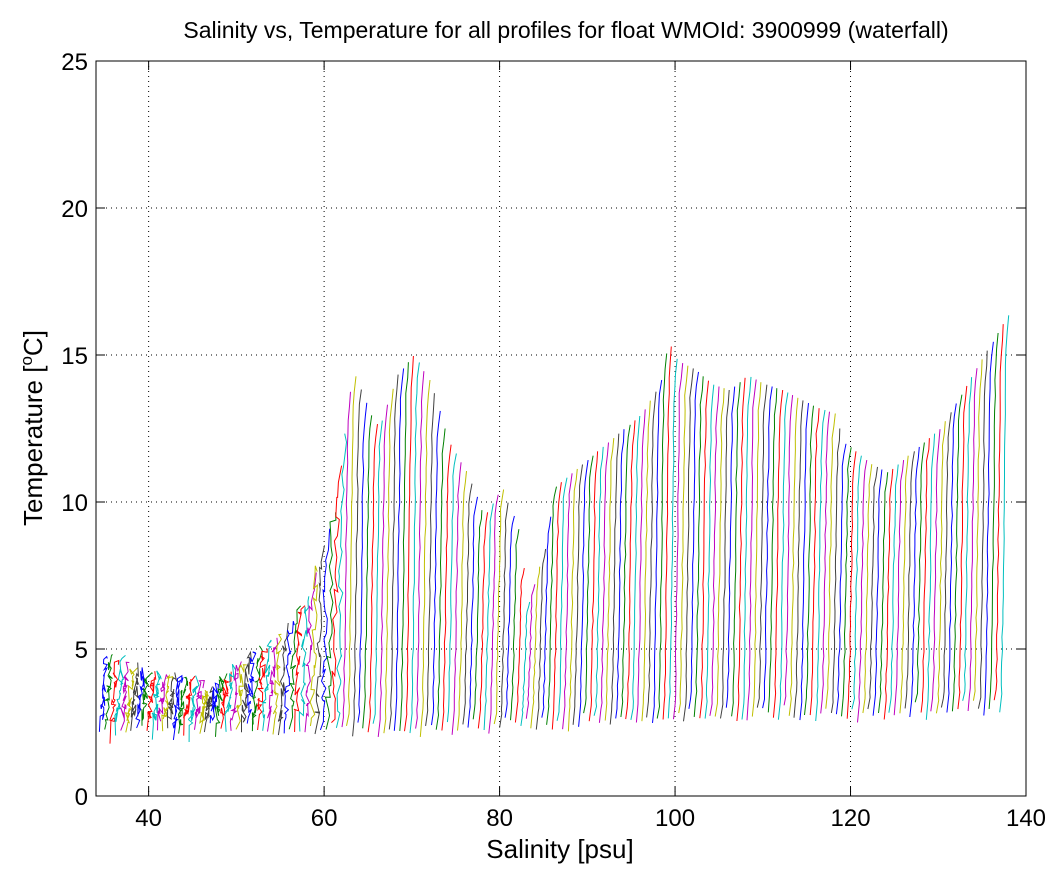 This screenshot has height=876, width=1058. I want to click on y-tick-label: 15, so click(74, 356).